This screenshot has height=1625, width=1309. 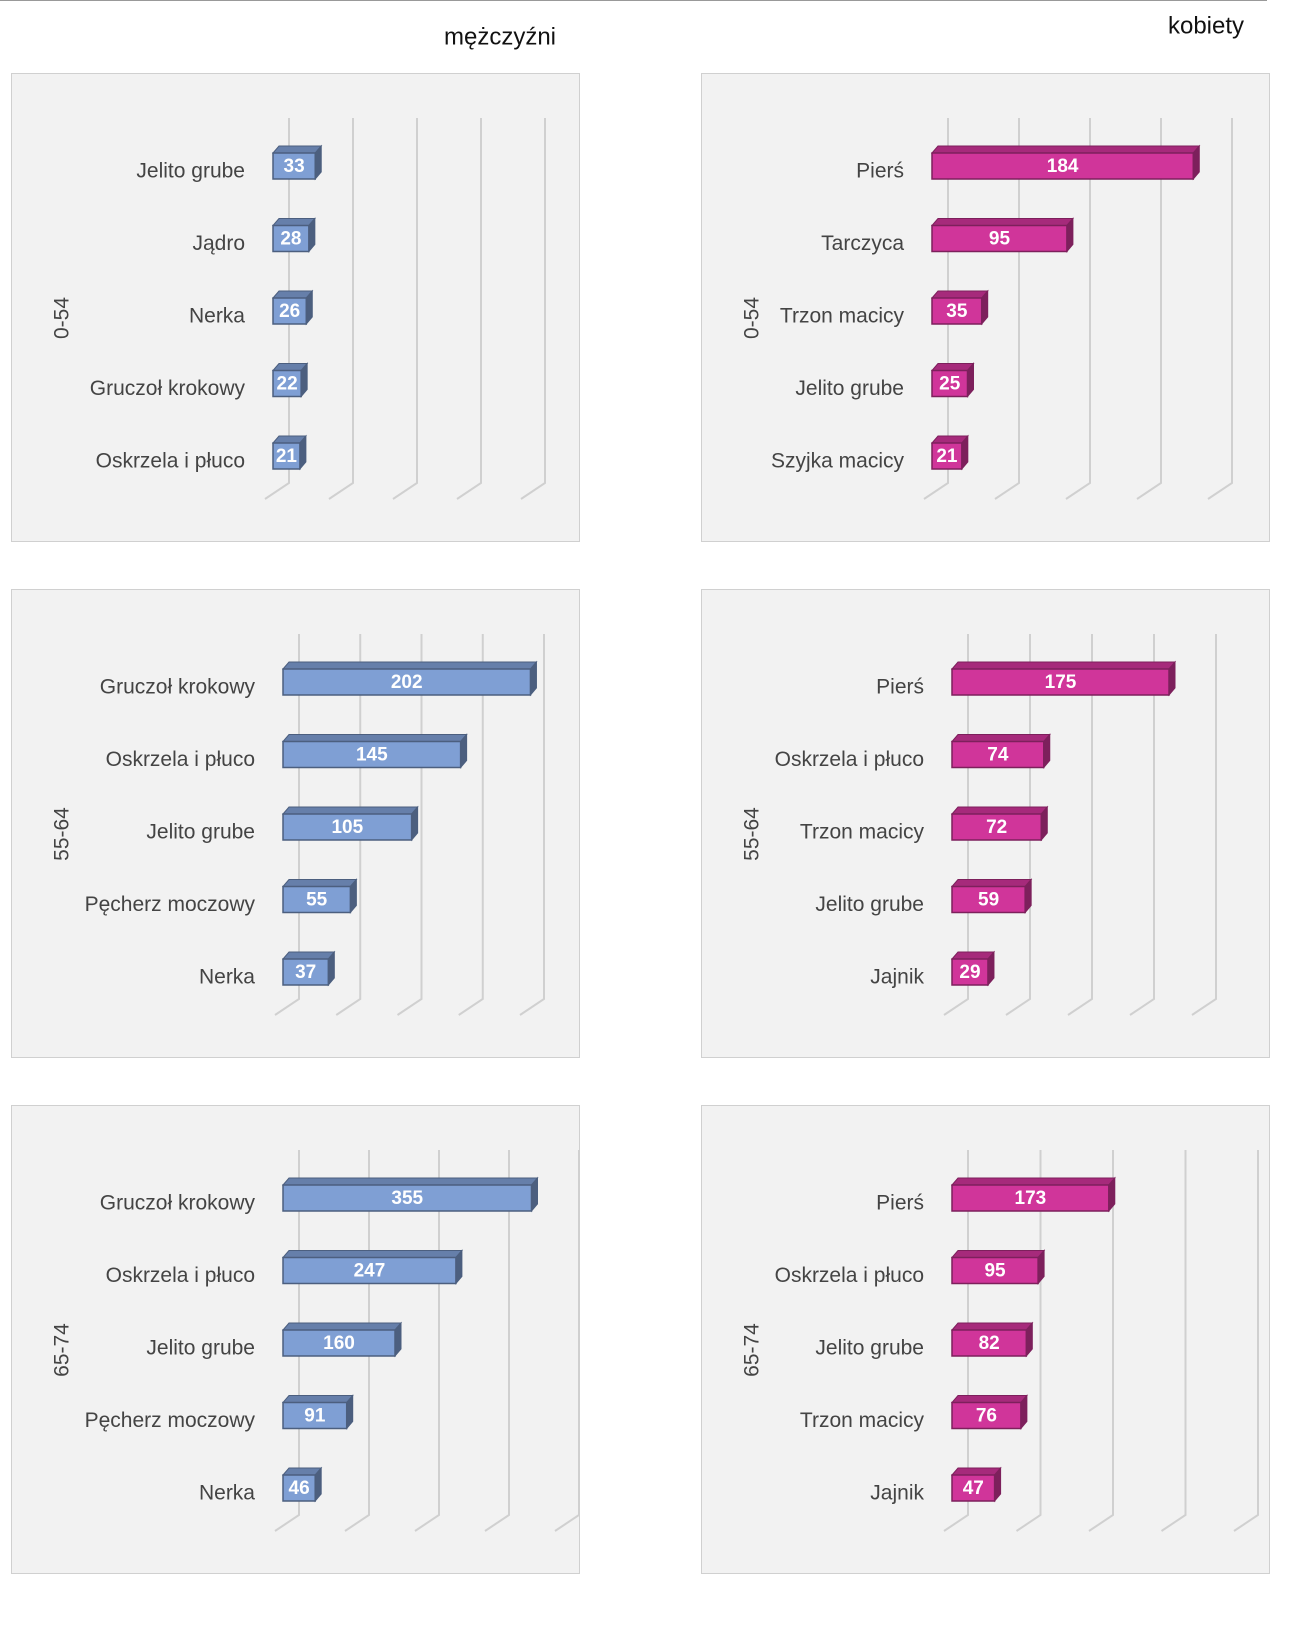 I want to click on value-label: 202, so click(x=407, y=682).